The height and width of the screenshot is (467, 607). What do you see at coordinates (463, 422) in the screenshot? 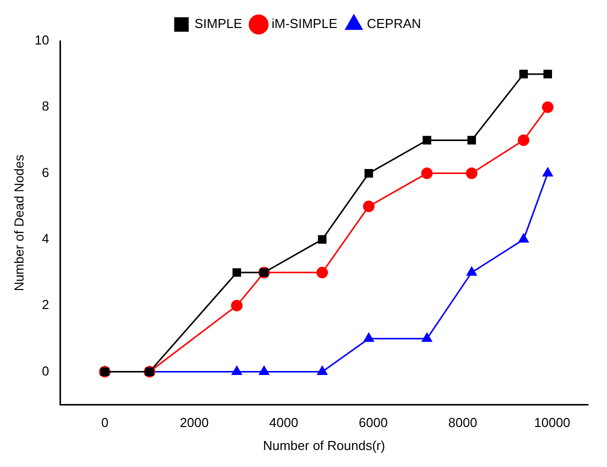
I see `x-tick-label: 8000` at bounding box center [463, 422].